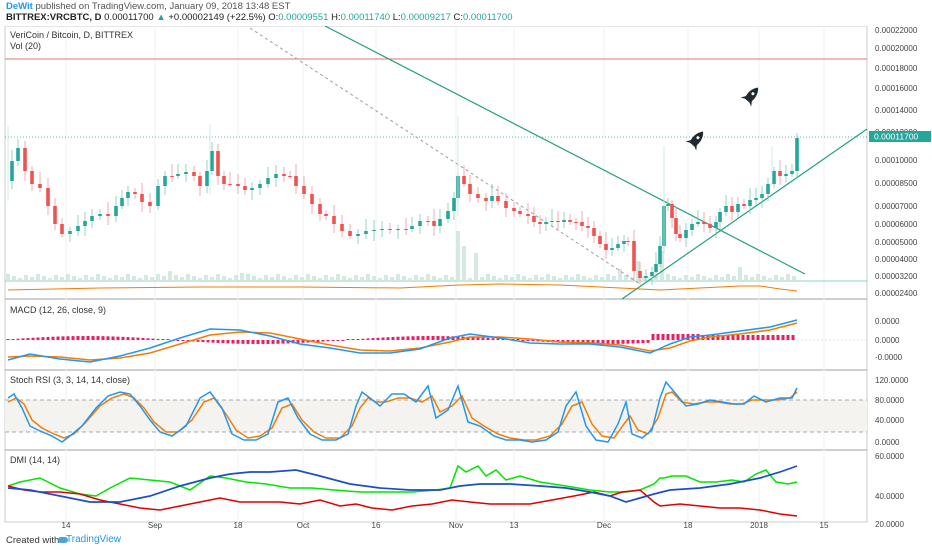 The height and width of the screenshot is (550, 932). What do you see at coordinates (33, 540) in the screenshot?
I see `created-with-label: Created with` at bounding box center [33, 540].